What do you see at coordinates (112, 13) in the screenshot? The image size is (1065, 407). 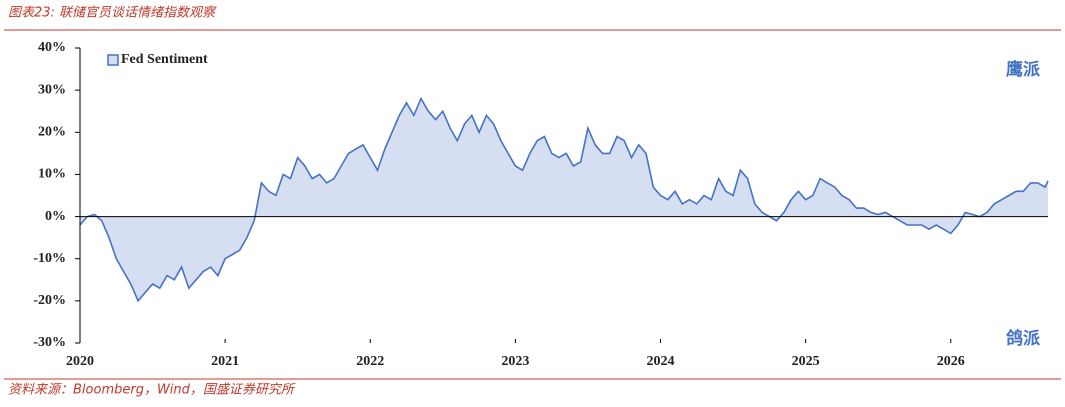 I see `header-title: 图表23: 联储官员谈话情绪指数观察` at bounding box center [112, 13].